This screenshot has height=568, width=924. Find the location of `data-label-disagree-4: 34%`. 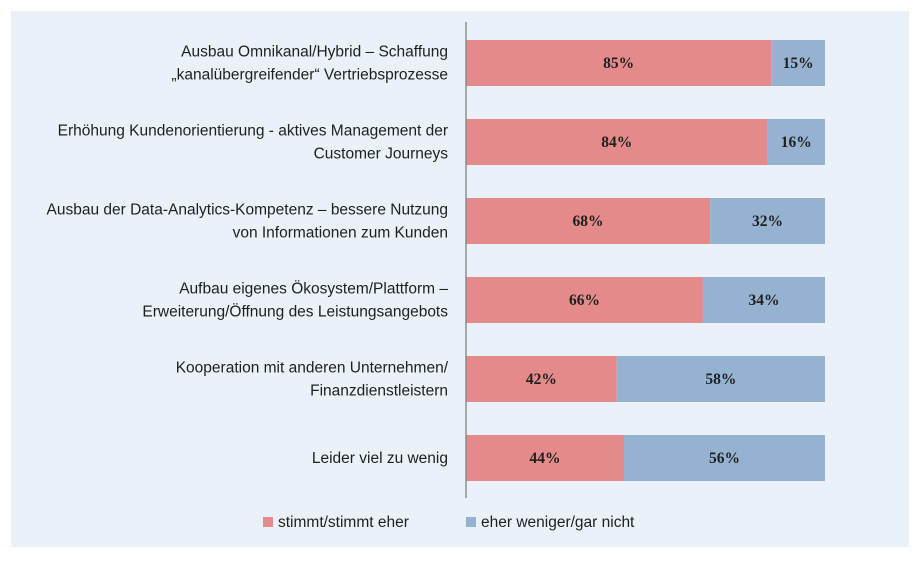

data-label-disagree-4: 34% is located at coordinates (763, 300).